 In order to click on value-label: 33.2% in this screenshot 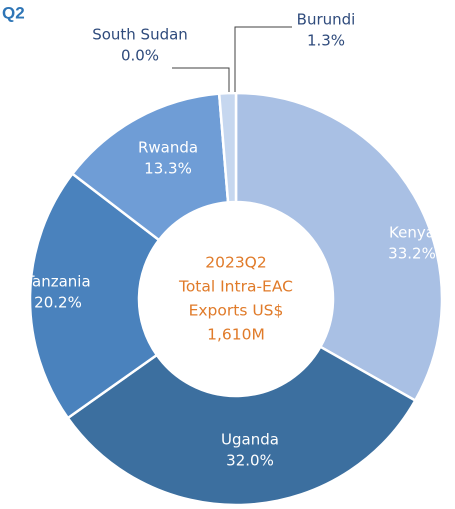, I will do `click(412, 254)`.